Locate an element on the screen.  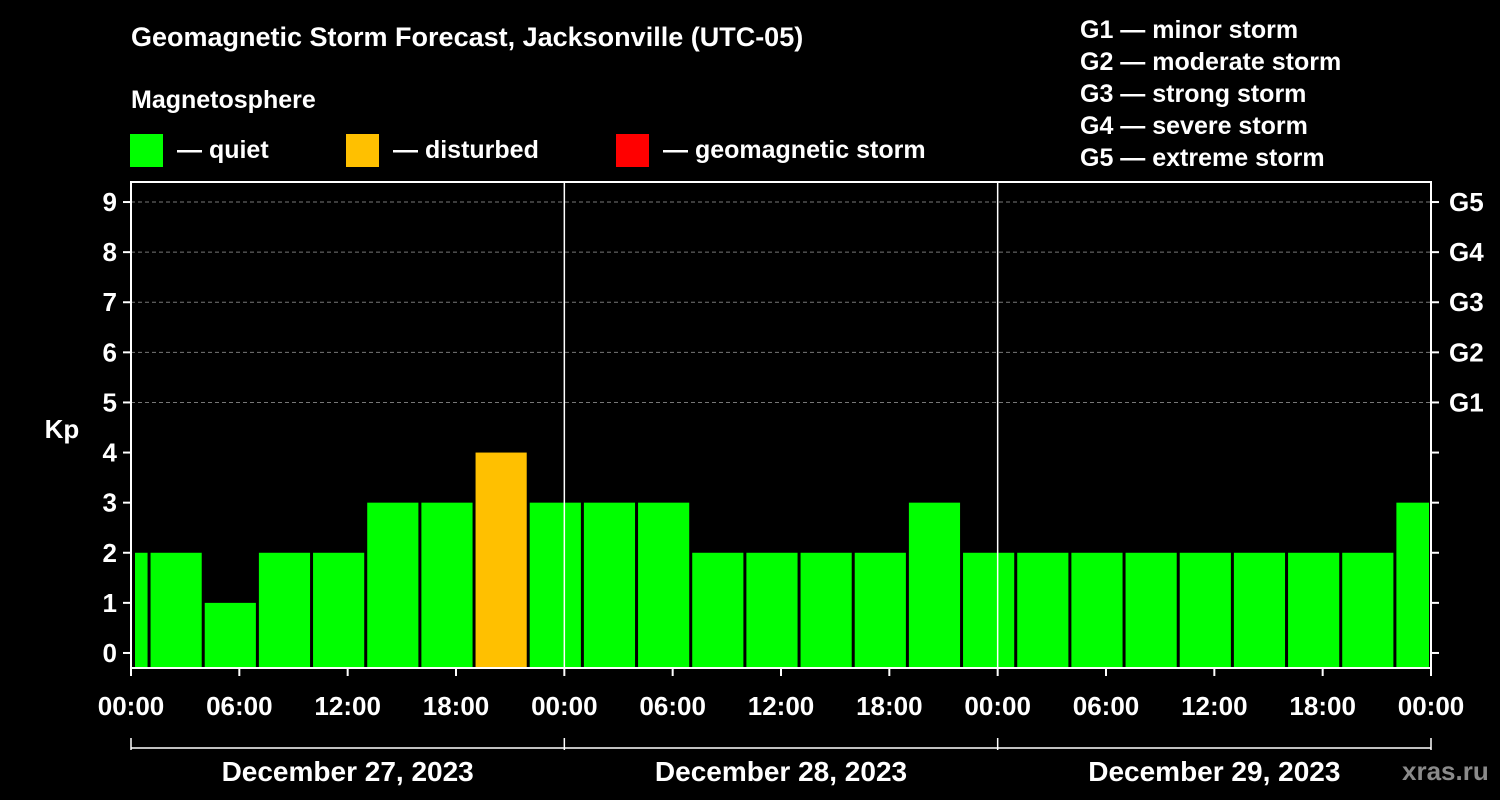
storm-scale-g3: G3 — strong storm is located at coordinates (1193, 94).